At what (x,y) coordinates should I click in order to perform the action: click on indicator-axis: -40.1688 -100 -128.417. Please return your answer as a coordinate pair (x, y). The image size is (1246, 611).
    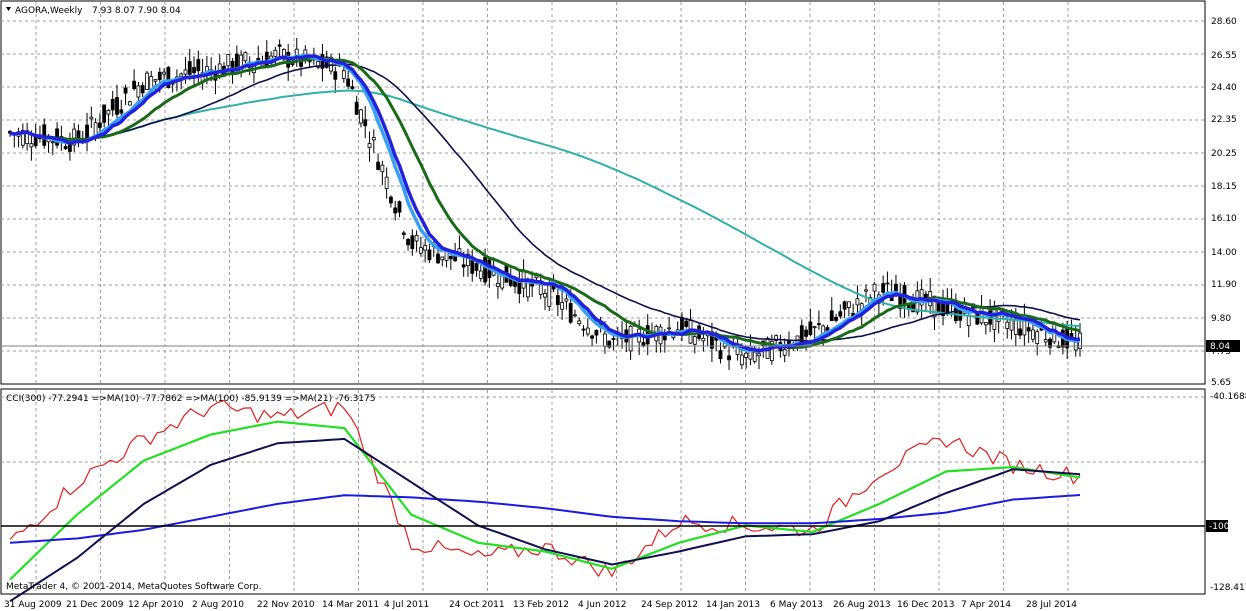
    Looking at the image, I should click on (1226, 492).